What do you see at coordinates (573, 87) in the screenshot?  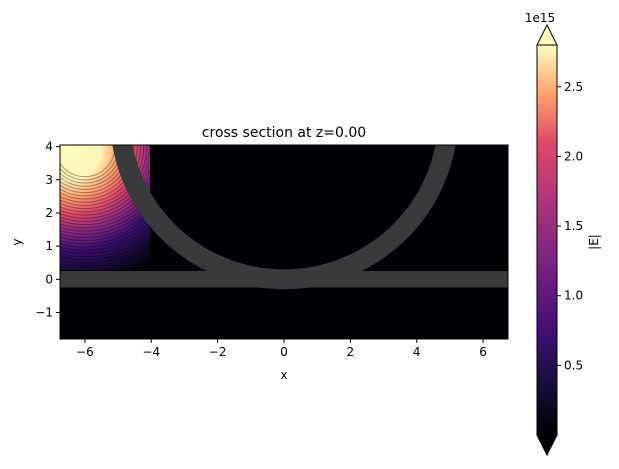 I see `colorbar-tick-label: 2.5` at bounding box center [573, 87].